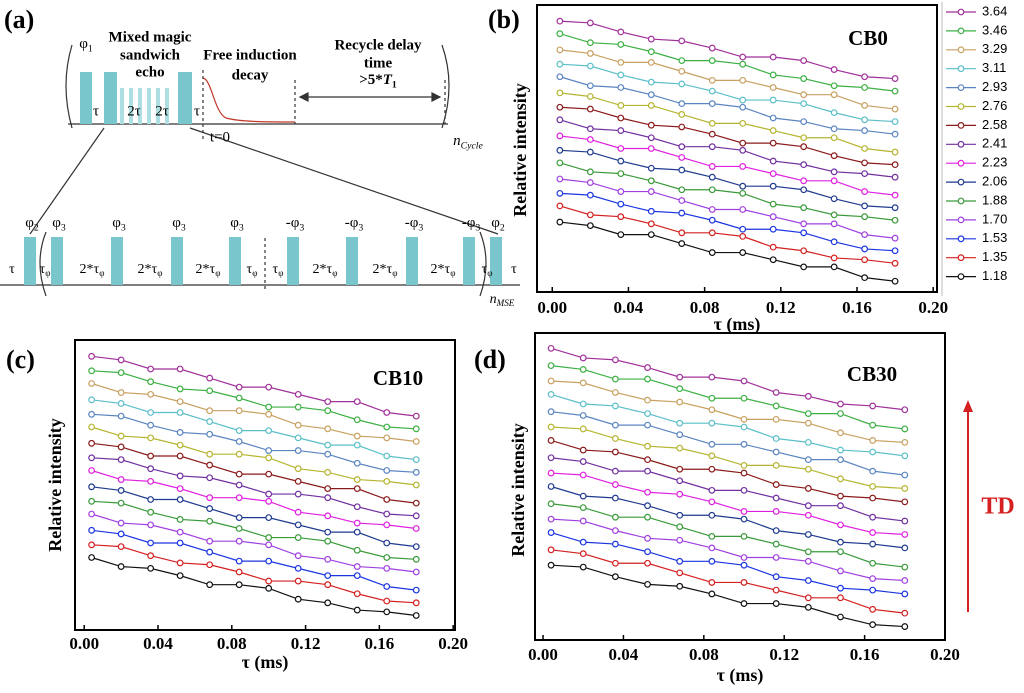 The image size is (1024, 693). What do you see at coordinates (43, 269) in the screenshot?
I see `label-base: τ` at bounding box center [43, 269].